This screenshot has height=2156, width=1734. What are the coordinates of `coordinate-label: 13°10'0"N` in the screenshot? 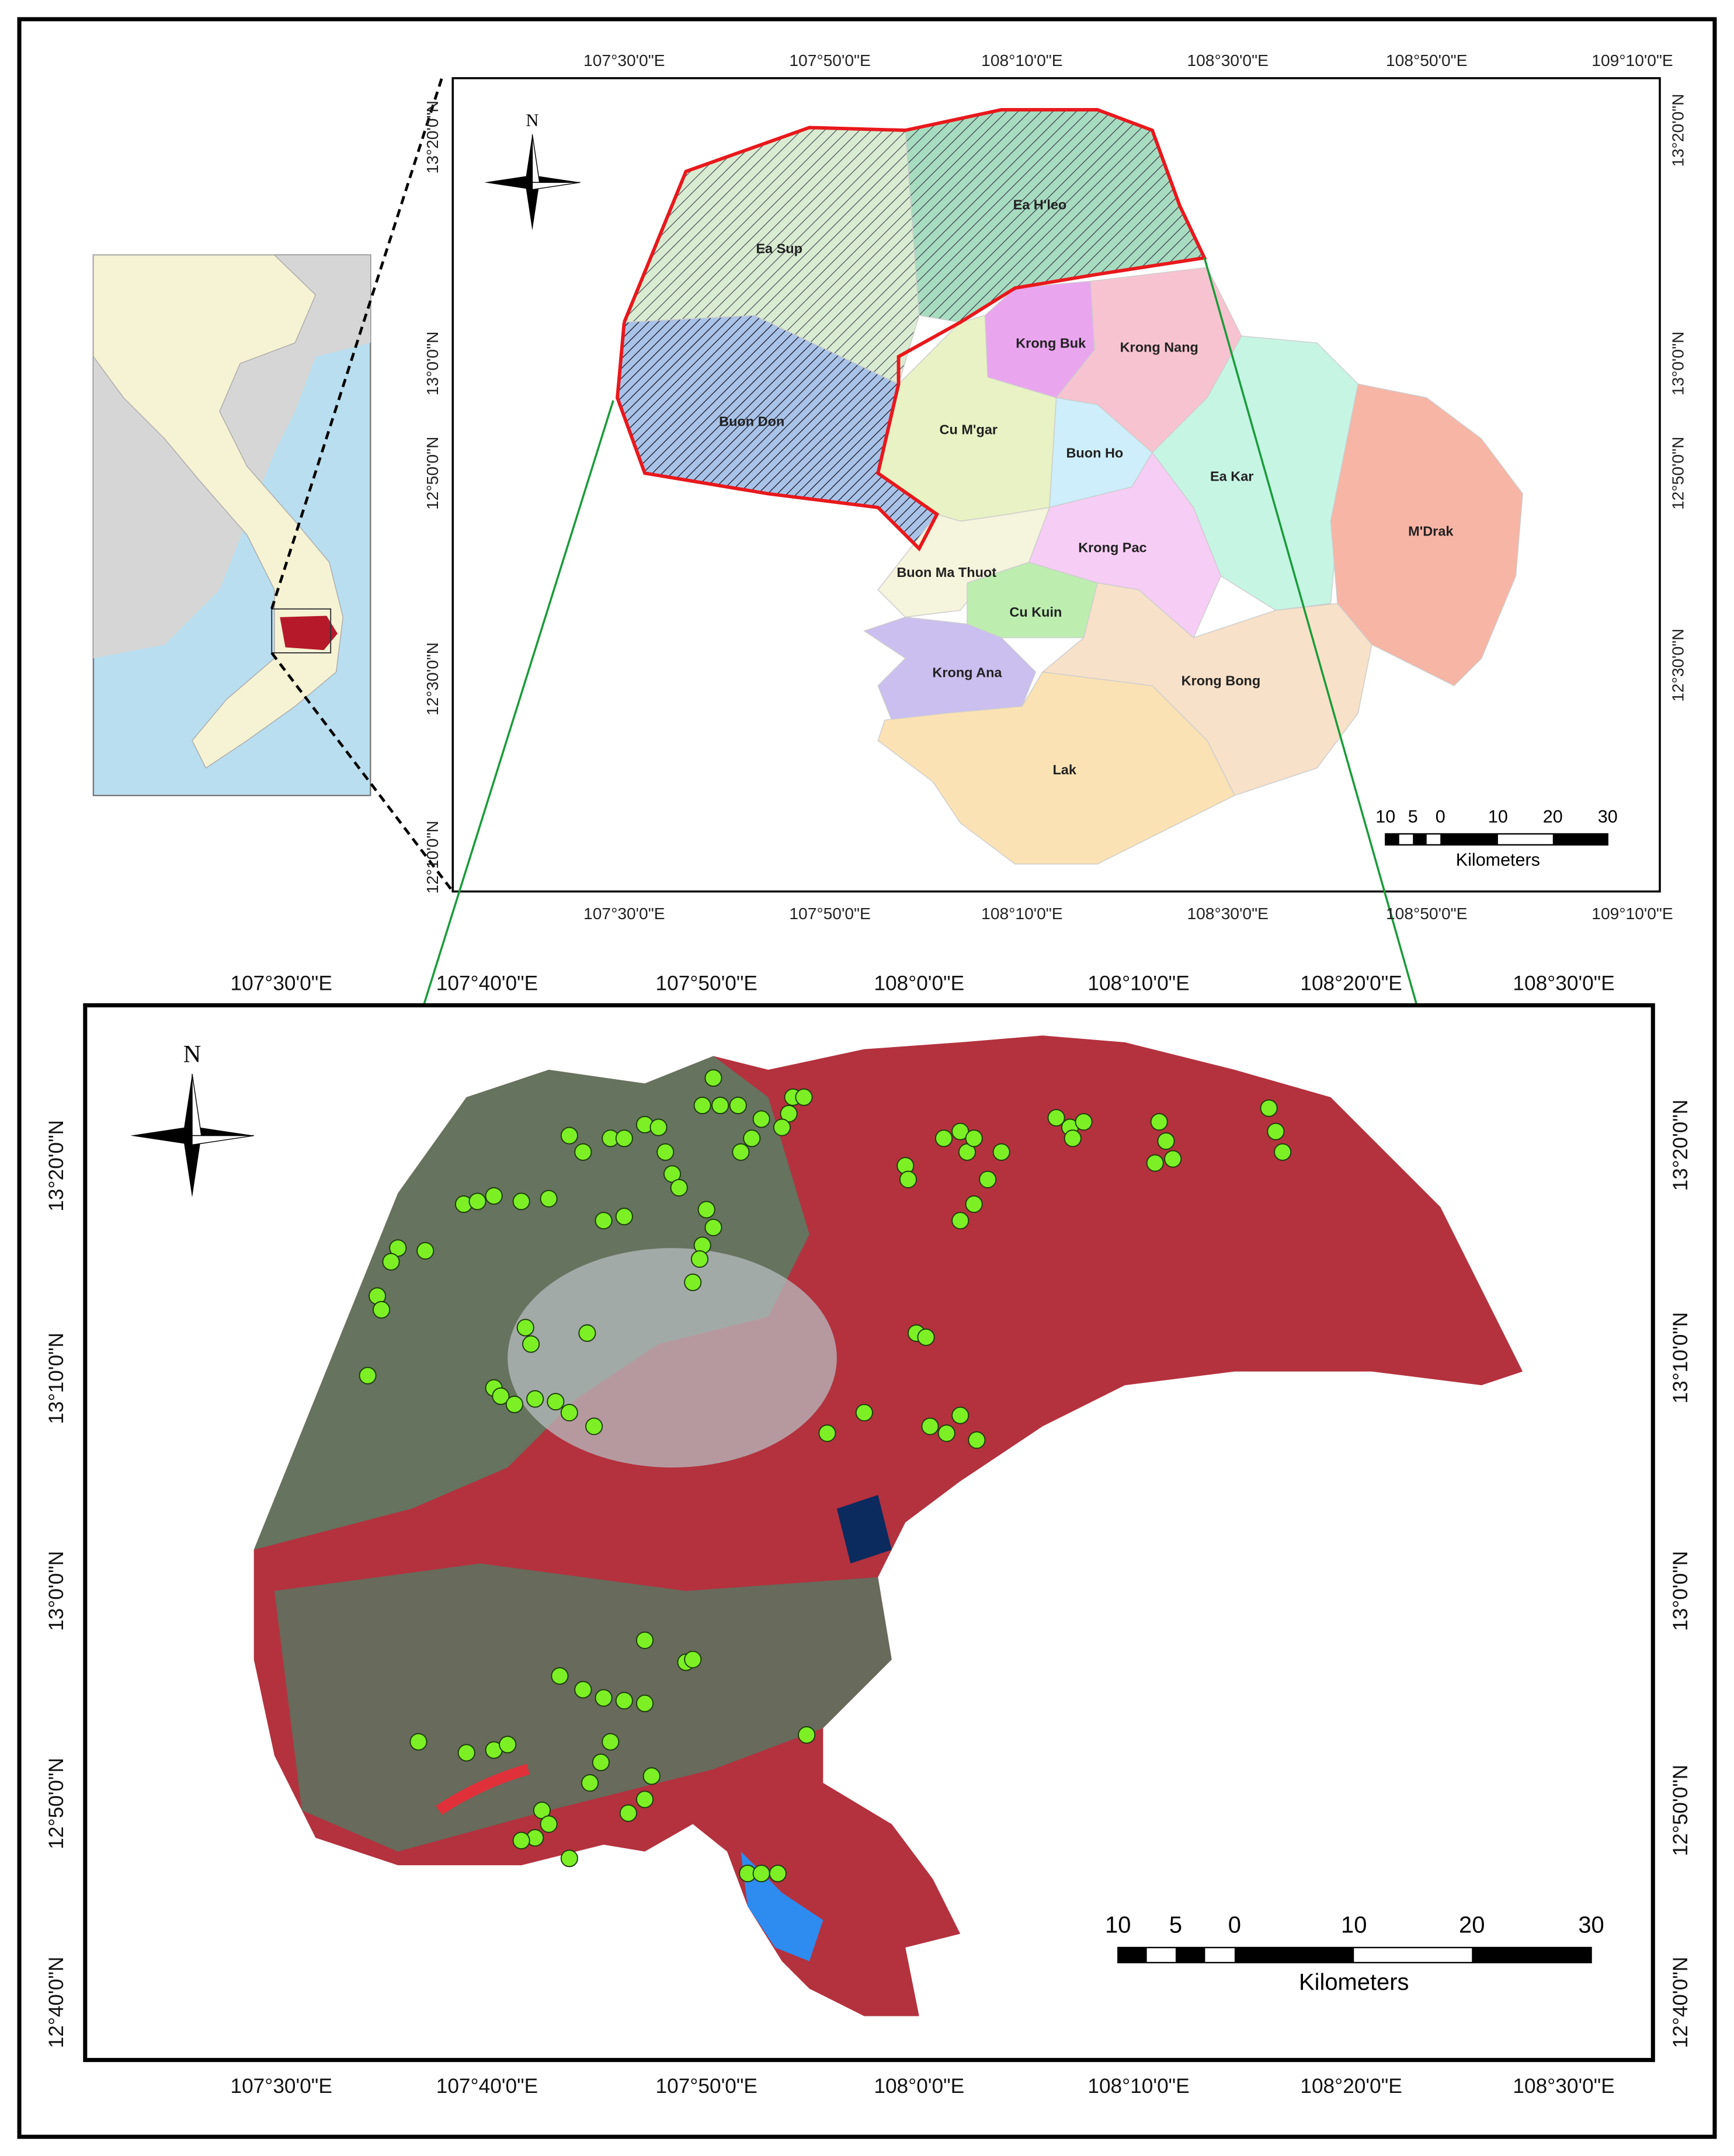 It's located at (57, 1378).